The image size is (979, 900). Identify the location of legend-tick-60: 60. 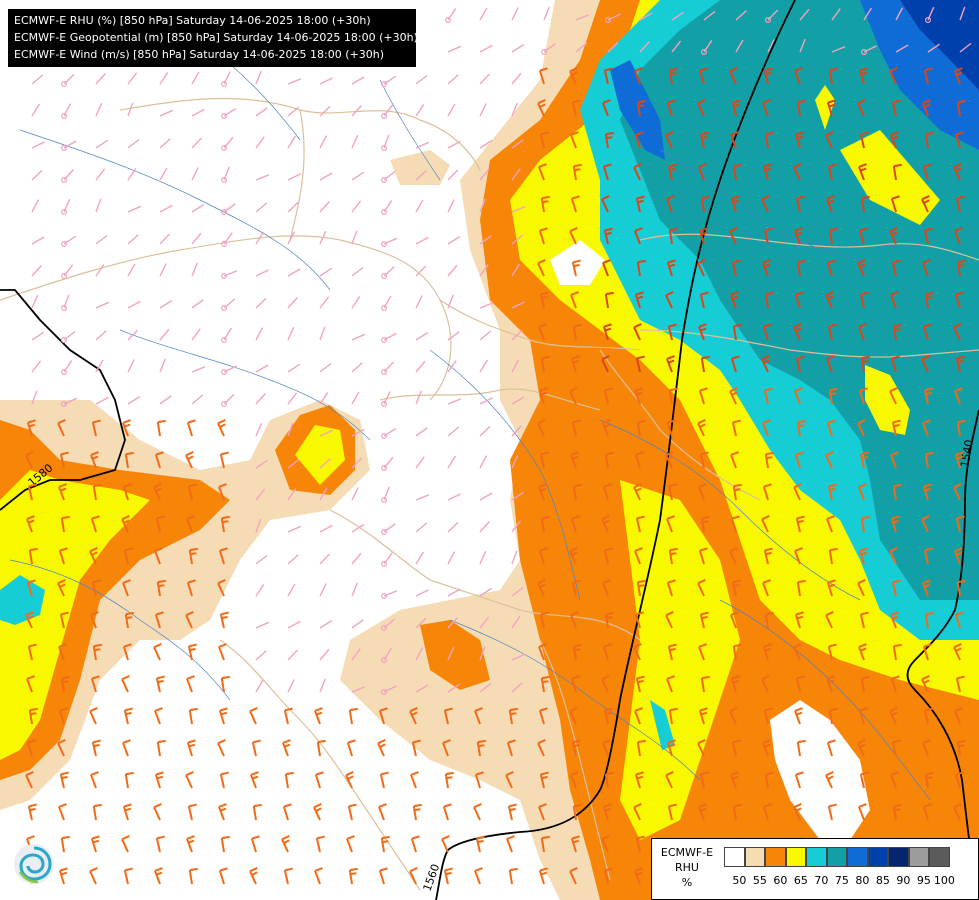
(780, 880).